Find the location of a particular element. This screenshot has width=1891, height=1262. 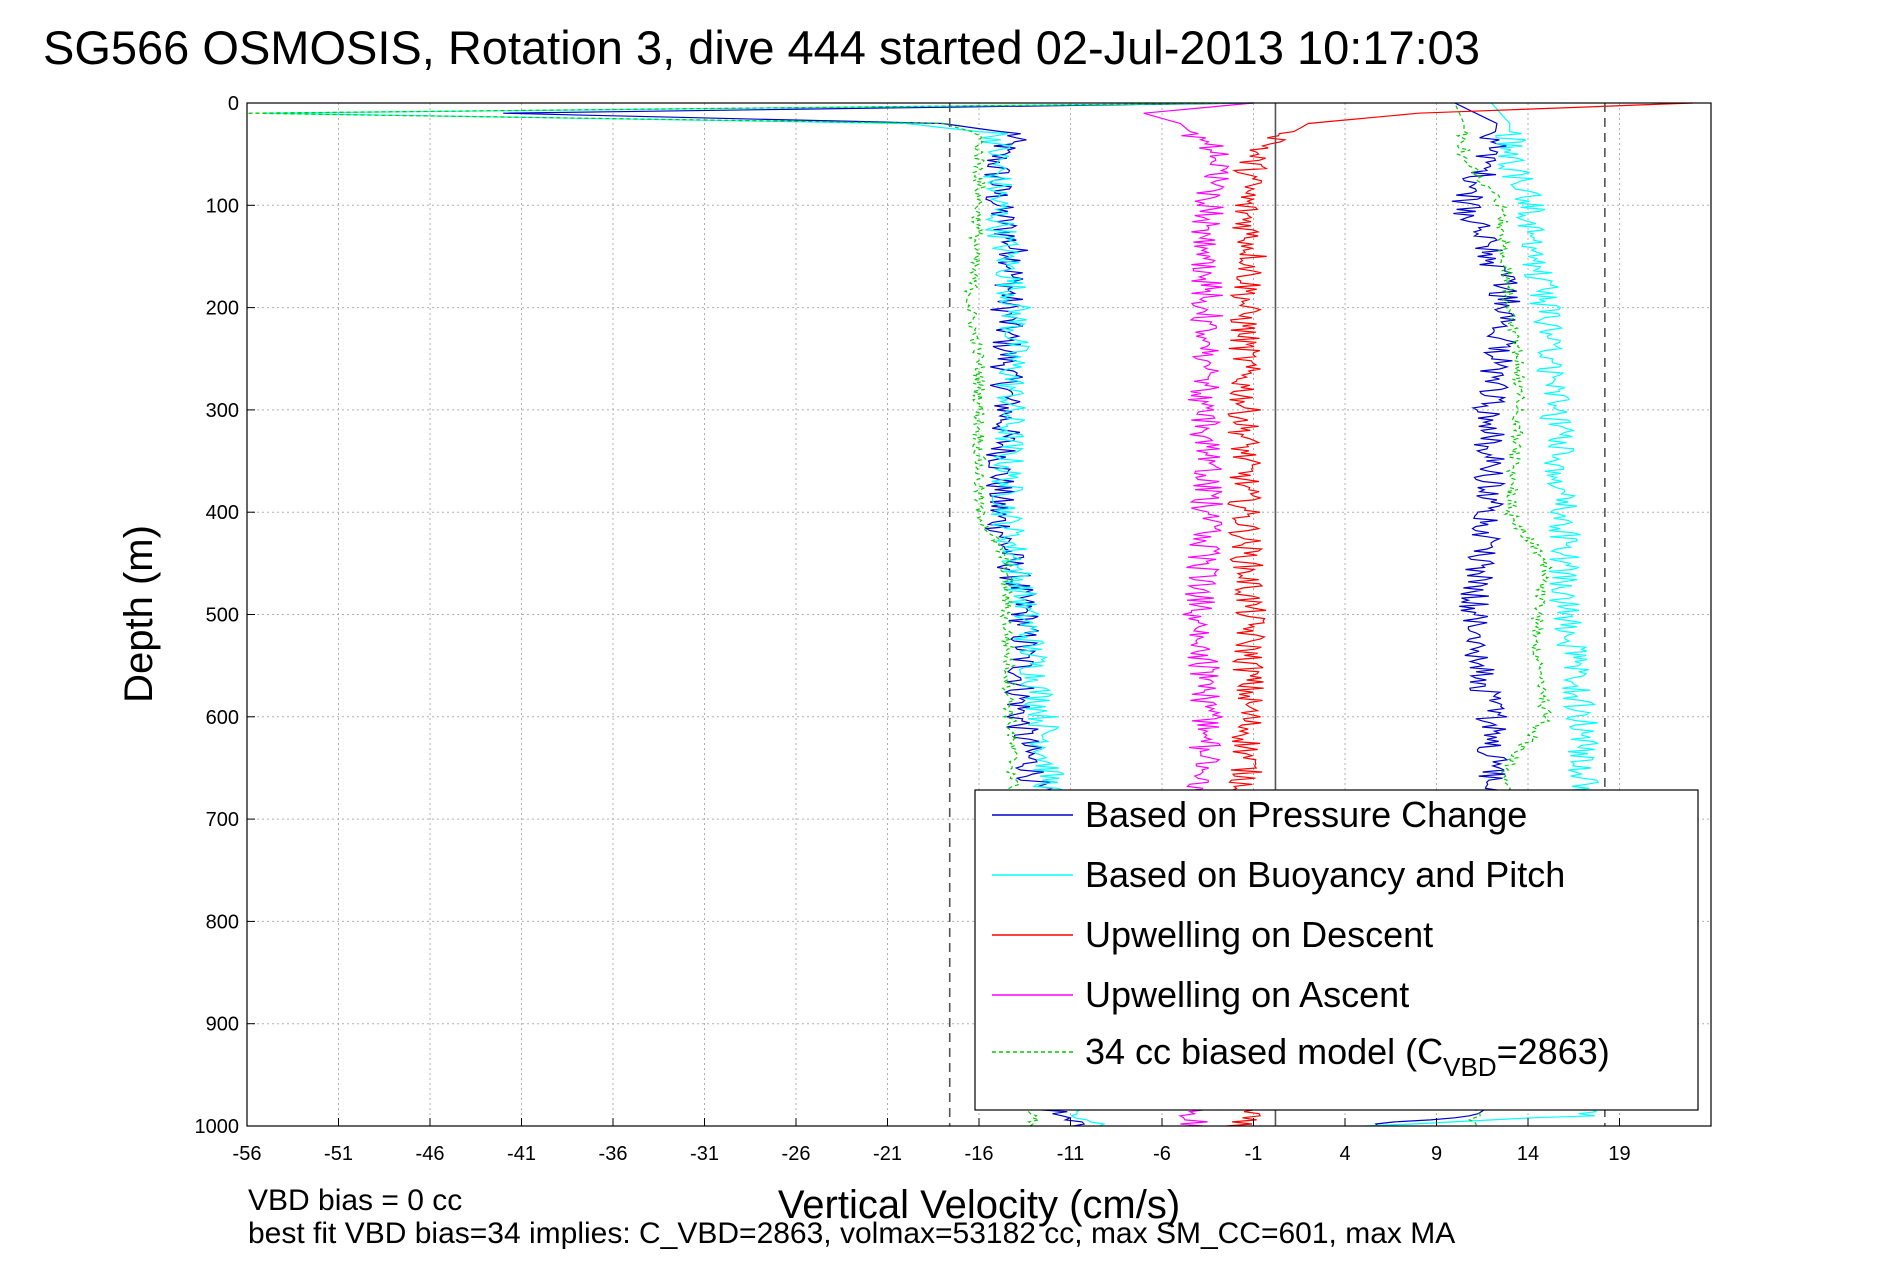

x-tick-label: -26 is located at coordinates (796, 1154).